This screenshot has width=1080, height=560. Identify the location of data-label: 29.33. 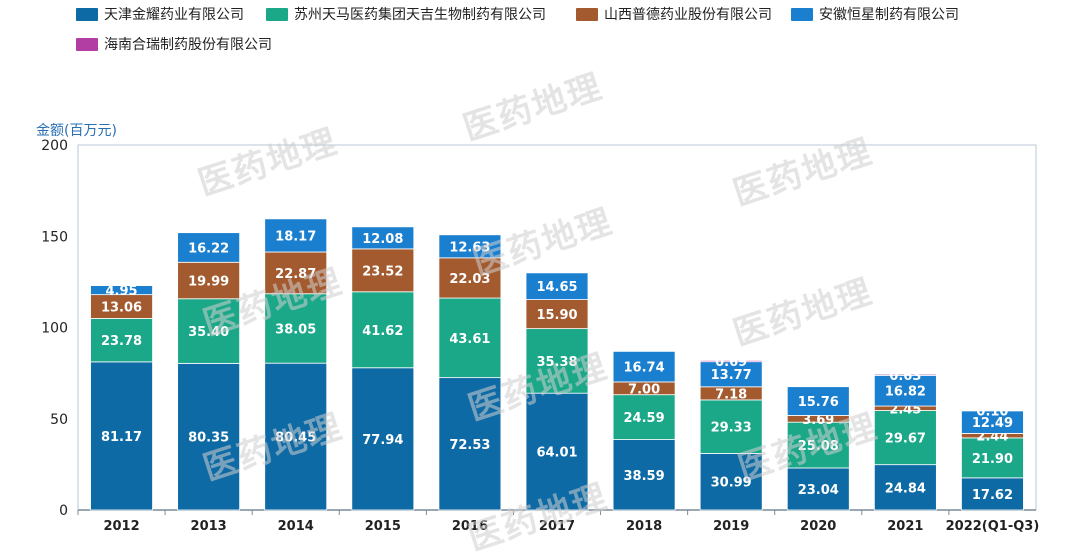
(731, 428).